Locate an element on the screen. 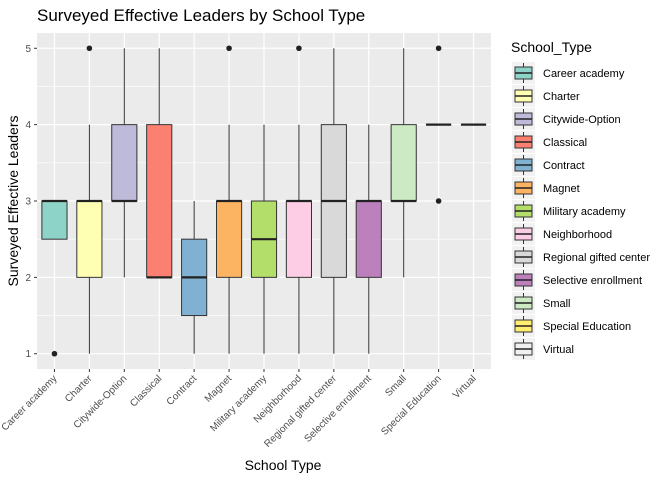 This screenshot has height=485, width=672. legend-label: Military academy is located at coordinates (584, 212).